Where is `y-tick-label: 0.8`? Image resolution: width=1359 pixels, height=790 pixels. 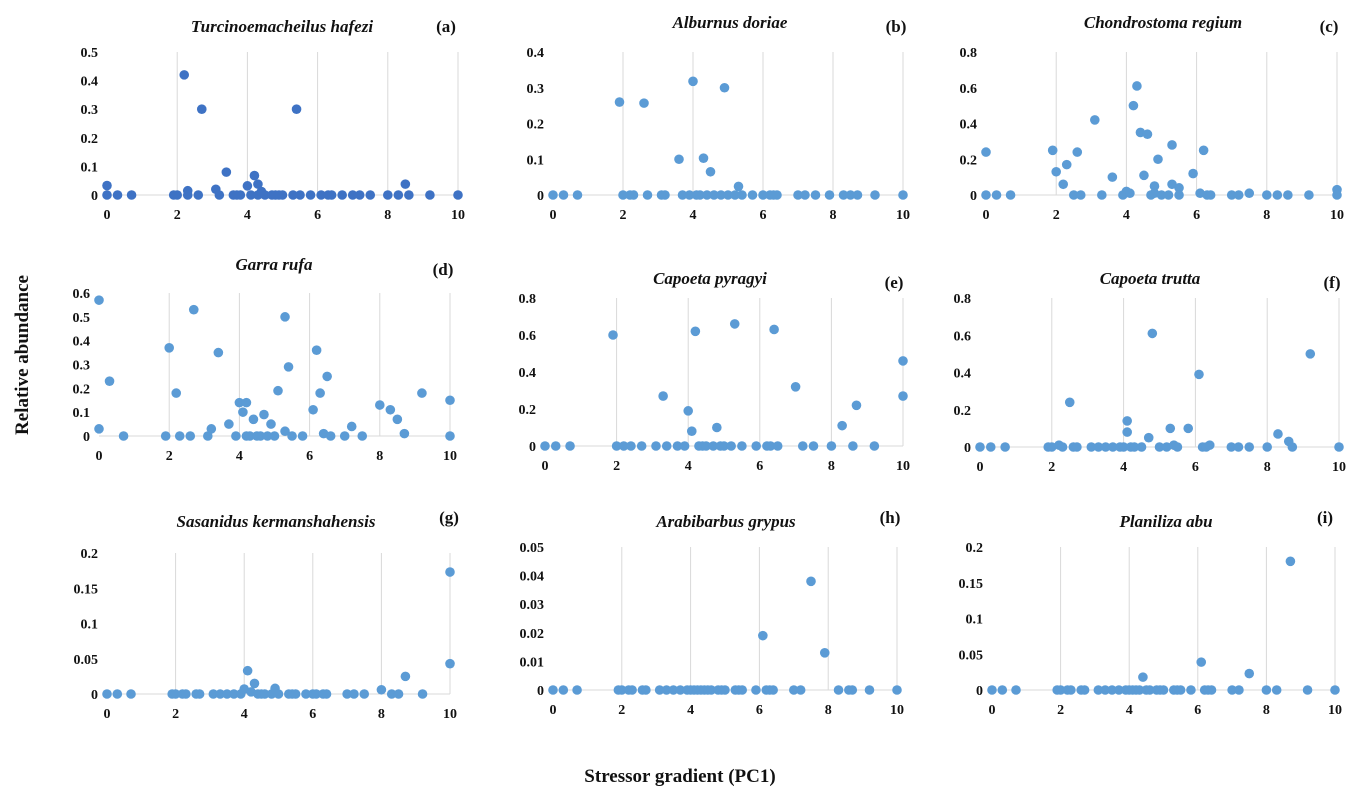 y-tick-label: 0.8 is located at coordinates (963, 299).